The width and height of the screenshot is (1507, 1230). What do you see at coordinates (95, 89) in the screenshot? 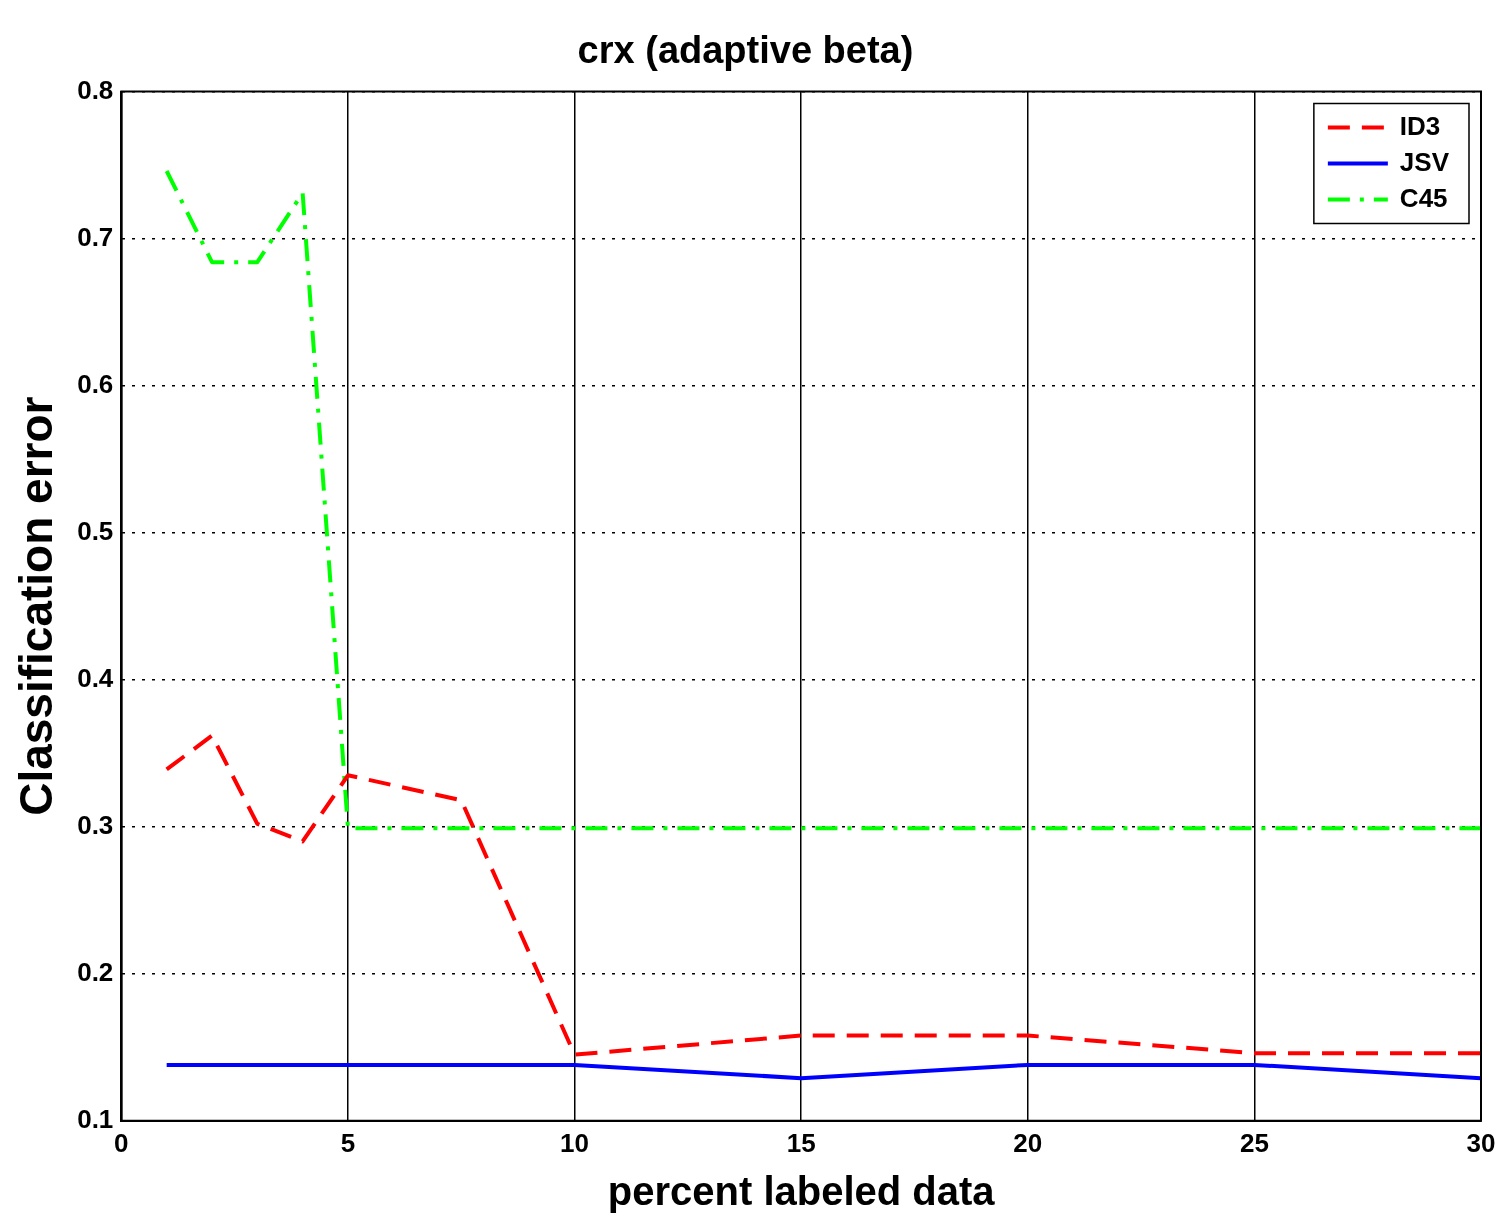
I see `y-tick-label: 0.8` at bounding box center [95, 89].